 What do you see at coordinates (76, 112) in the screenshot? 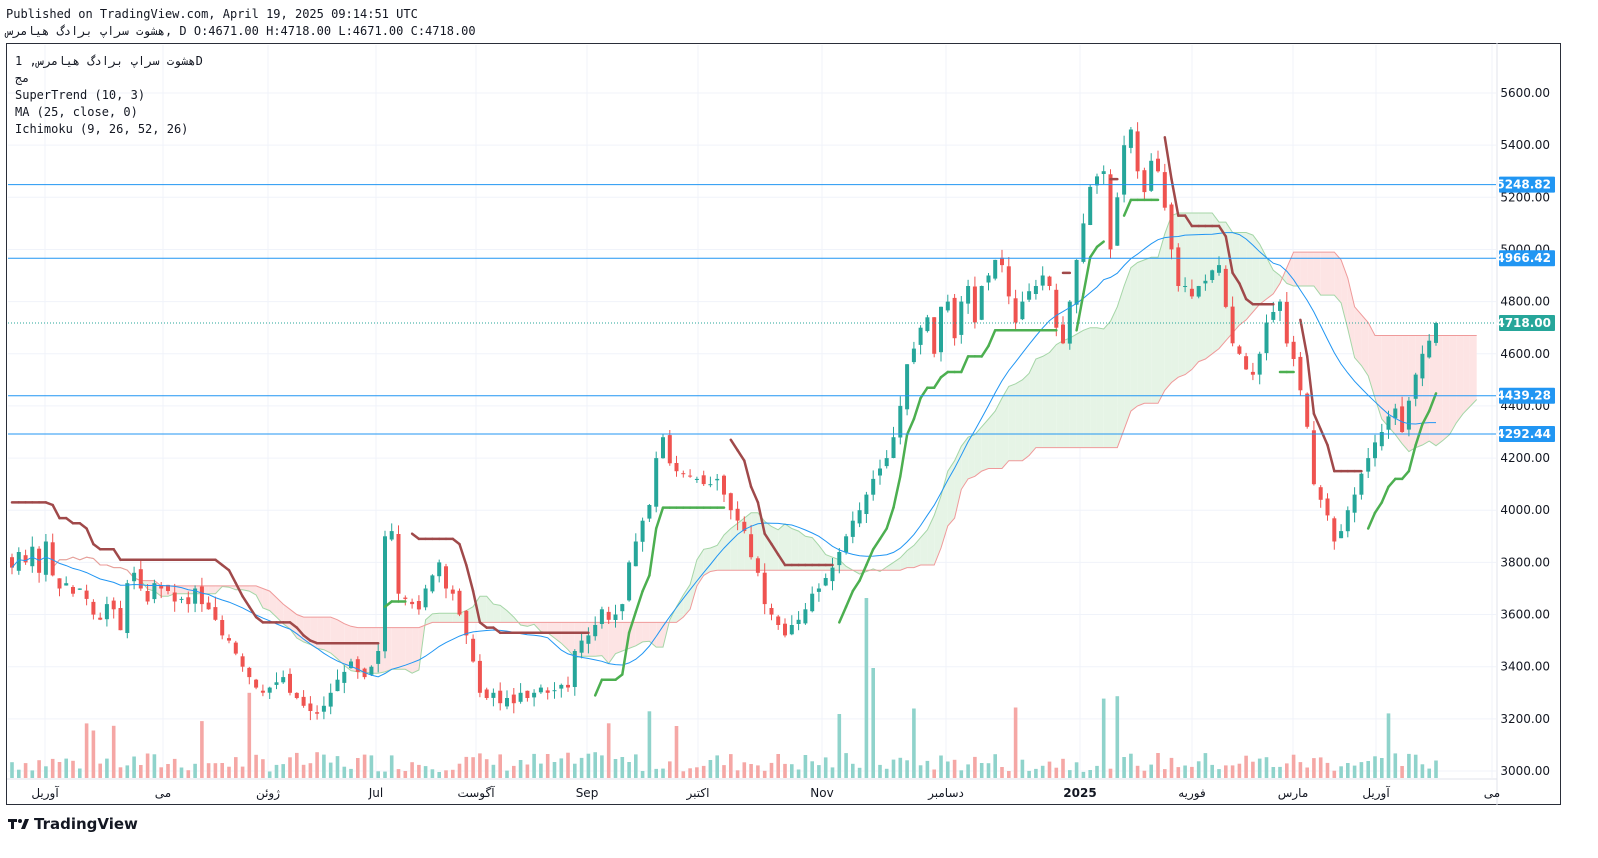
I see `legend-ma: MA (25, close, 0)` at bounding box center [76, 112].